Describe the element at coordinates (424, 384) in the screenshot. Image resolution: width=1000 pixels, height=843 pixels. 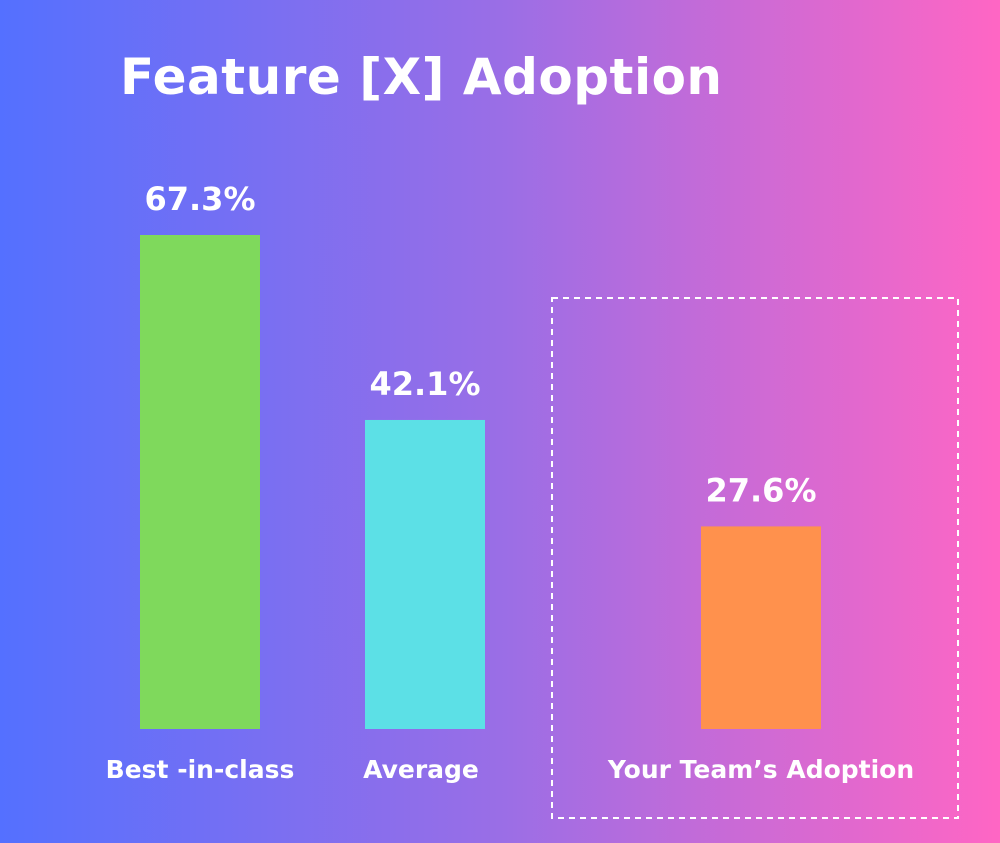
I see `data-label: 42.1%` at that location.